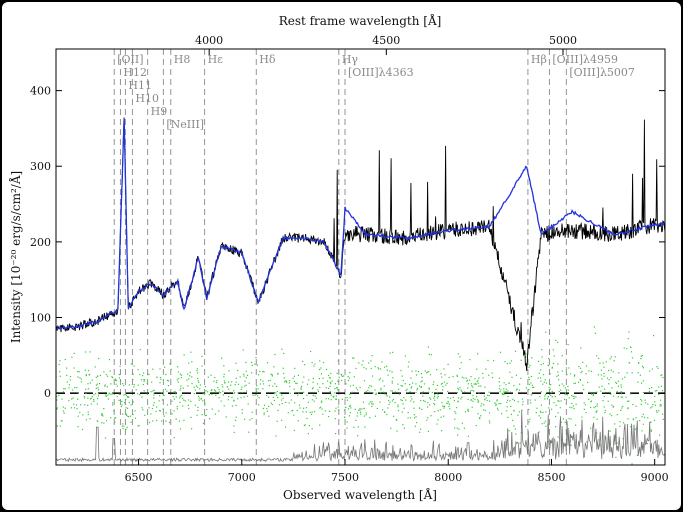 The height and width of the screenshot is (512, 683). What do you see at coordinates (216, 59) in the screenshot?
I see `line-label: Hε` at bounding box center [216, 59].